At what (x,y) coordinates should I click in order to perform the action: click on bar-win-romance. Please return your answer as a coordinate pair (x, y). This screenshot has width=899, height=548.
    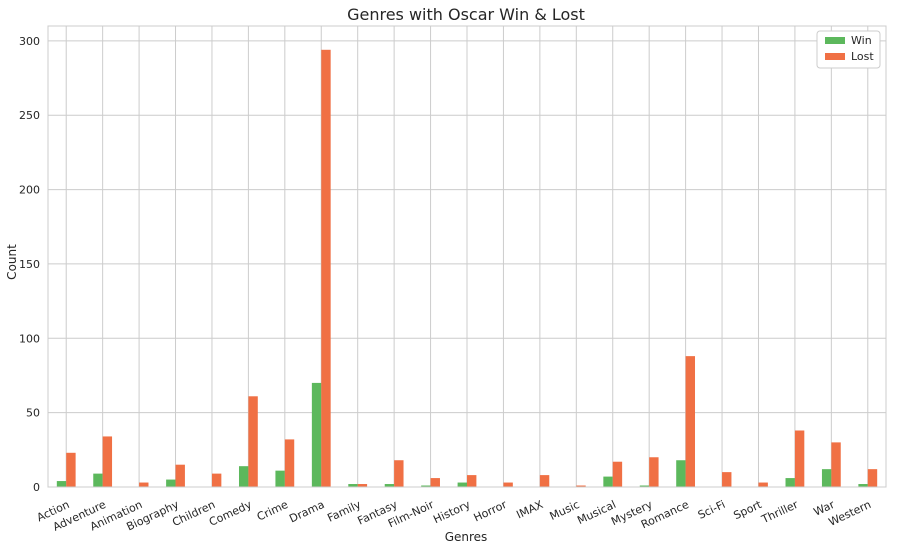
    Looking at the image, I should click on (681, 473).